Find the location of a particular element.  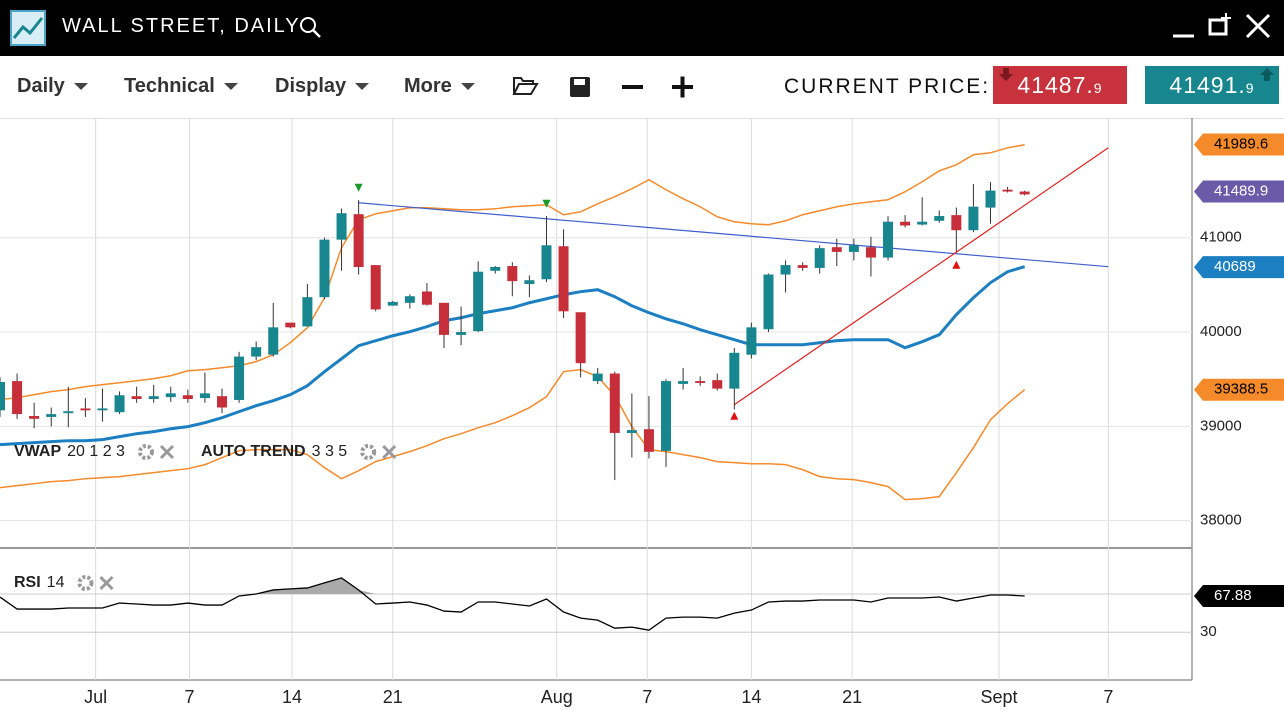

current-price-label: CURRENT PRICE: is located at coordinates (887, 86).